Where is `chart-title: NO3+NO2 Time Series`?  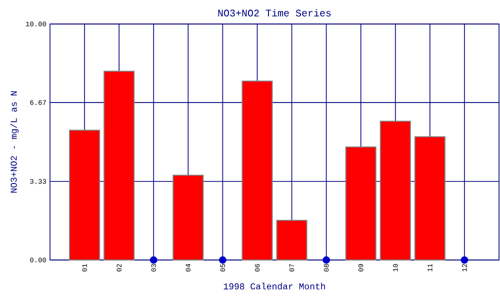 chart-title: NO3+NO2 Time Series is located at coordinates (274, 12).